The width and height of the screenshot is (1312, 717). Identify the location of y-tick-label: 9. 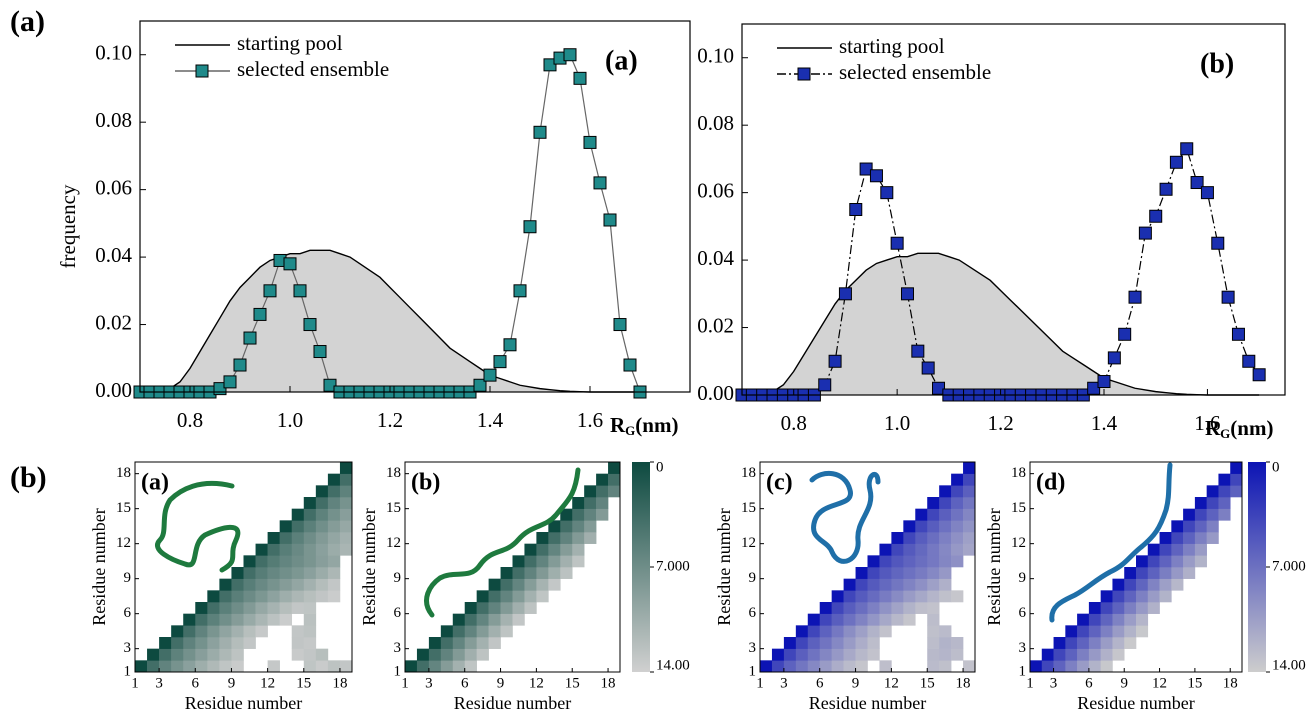
(753, 578).